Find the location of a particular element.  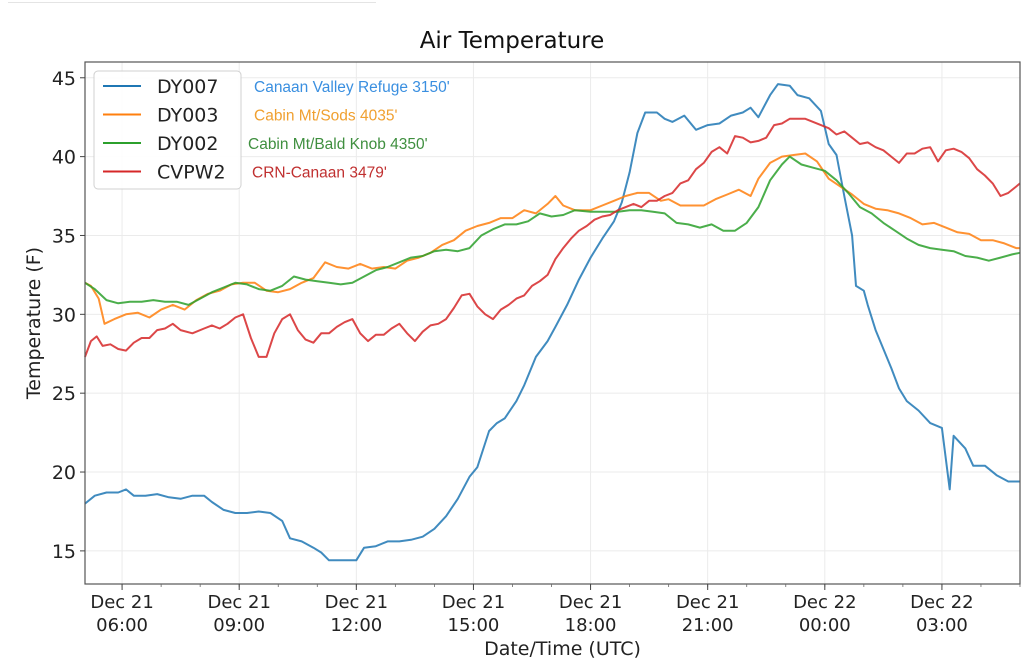

y-tick-label: 35 is located at coordinates (64, 236).